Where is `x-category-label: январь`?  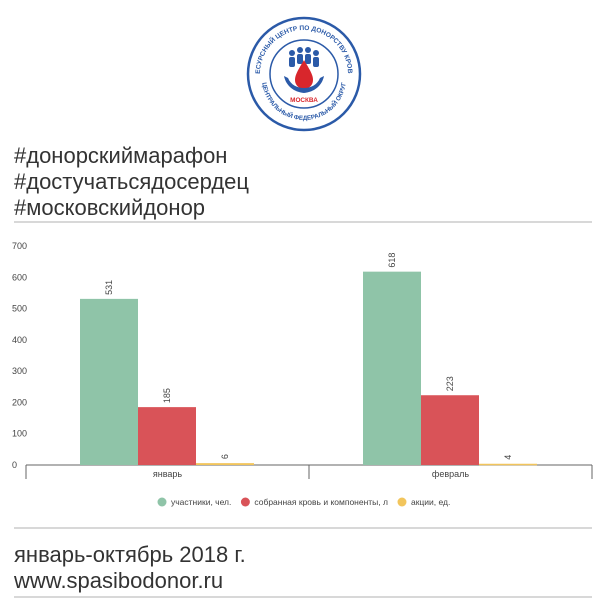
x-category-label: январь is located at coordinates (168, 474).